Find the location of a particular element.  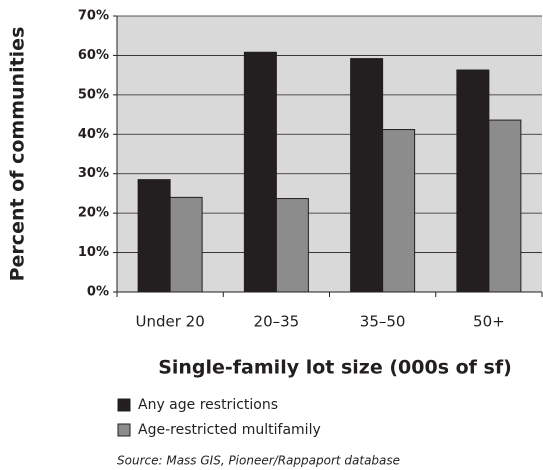

x-tick-label: Under 20 is located at coordinates (169, 322).